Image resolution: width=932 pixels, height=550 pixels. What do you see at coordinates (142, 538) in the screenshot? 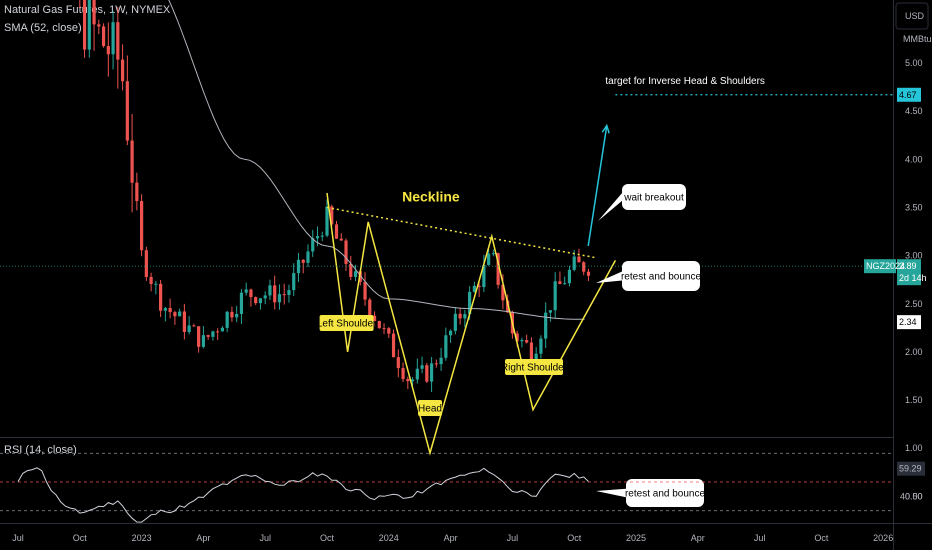
I see `time-tick-label: 2023` at bounding box center [142, 538].